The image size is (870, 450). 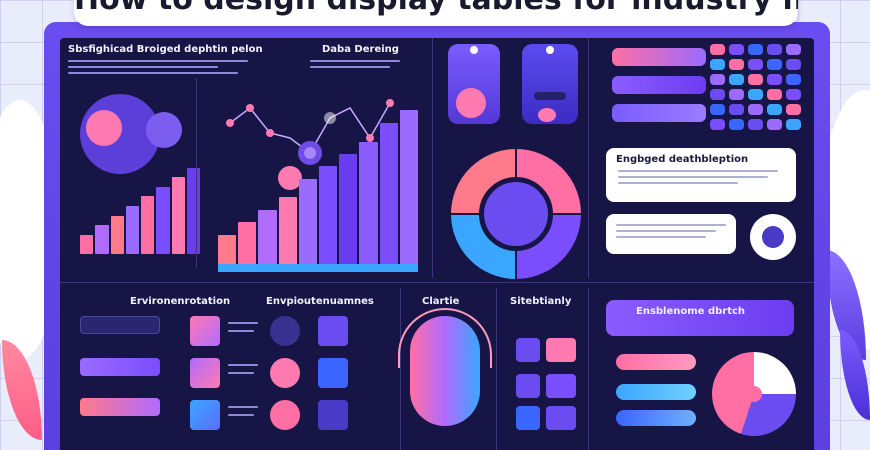 What do you see at coordinates (550, 96) in the screenshot?
I see `phone-card-bar` at bounding box center [550, 96].